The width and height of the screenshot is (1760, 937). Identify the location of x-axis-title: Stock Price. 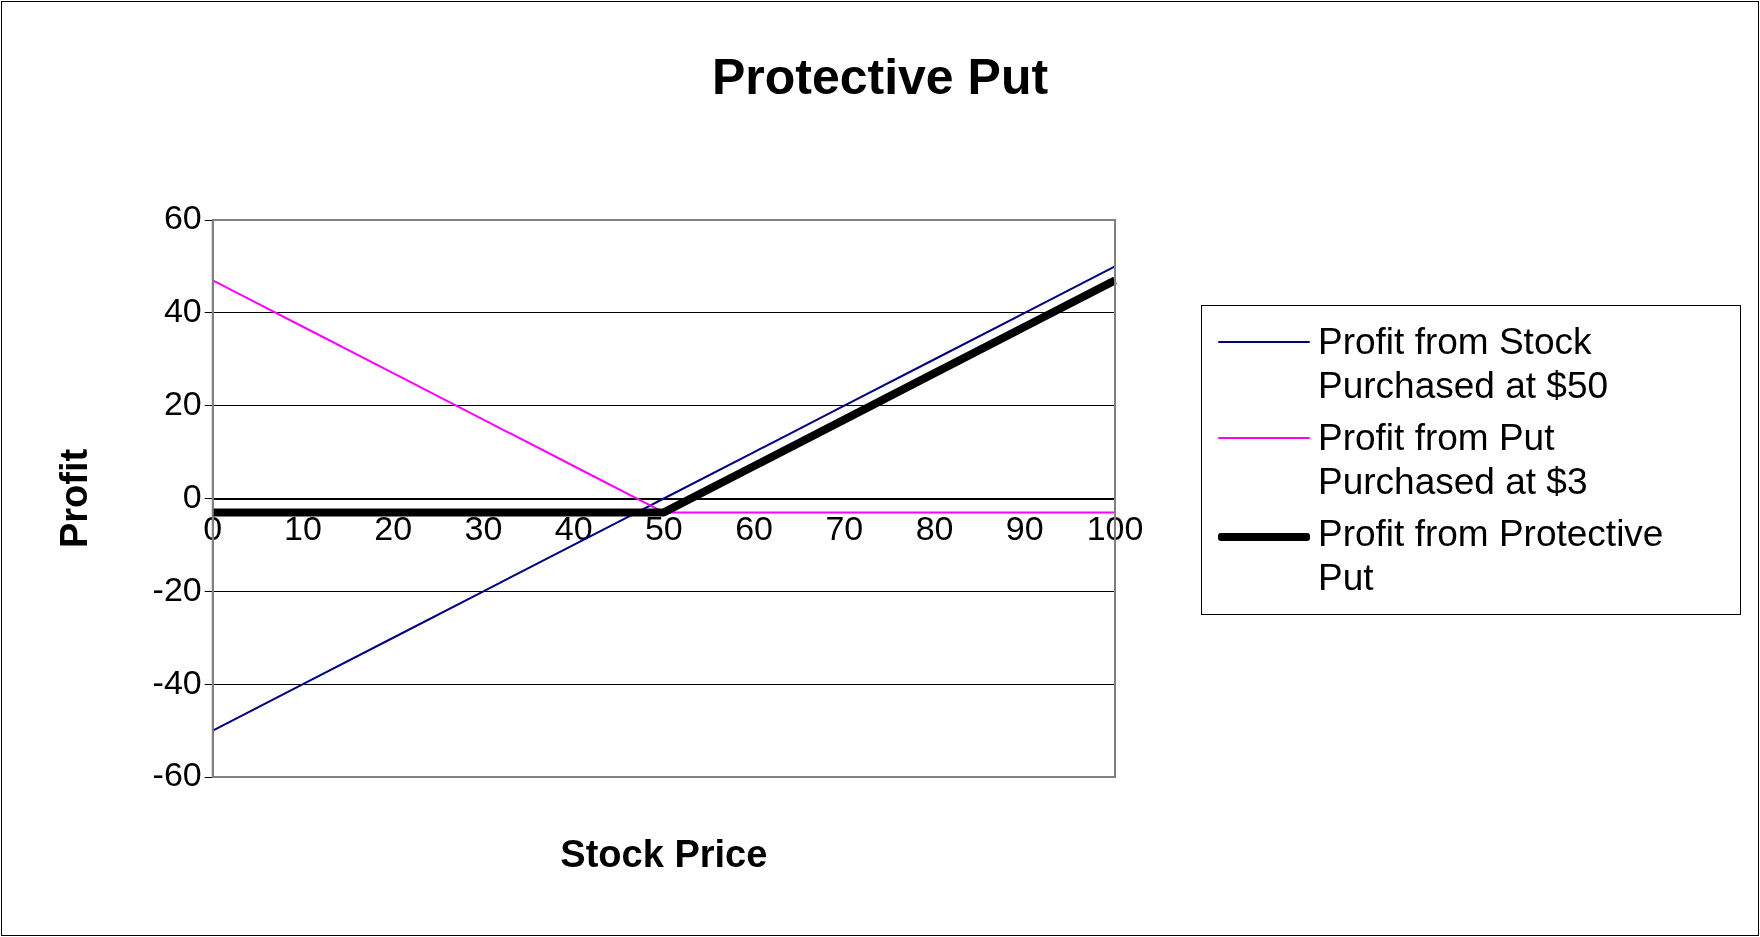
(664, 854).